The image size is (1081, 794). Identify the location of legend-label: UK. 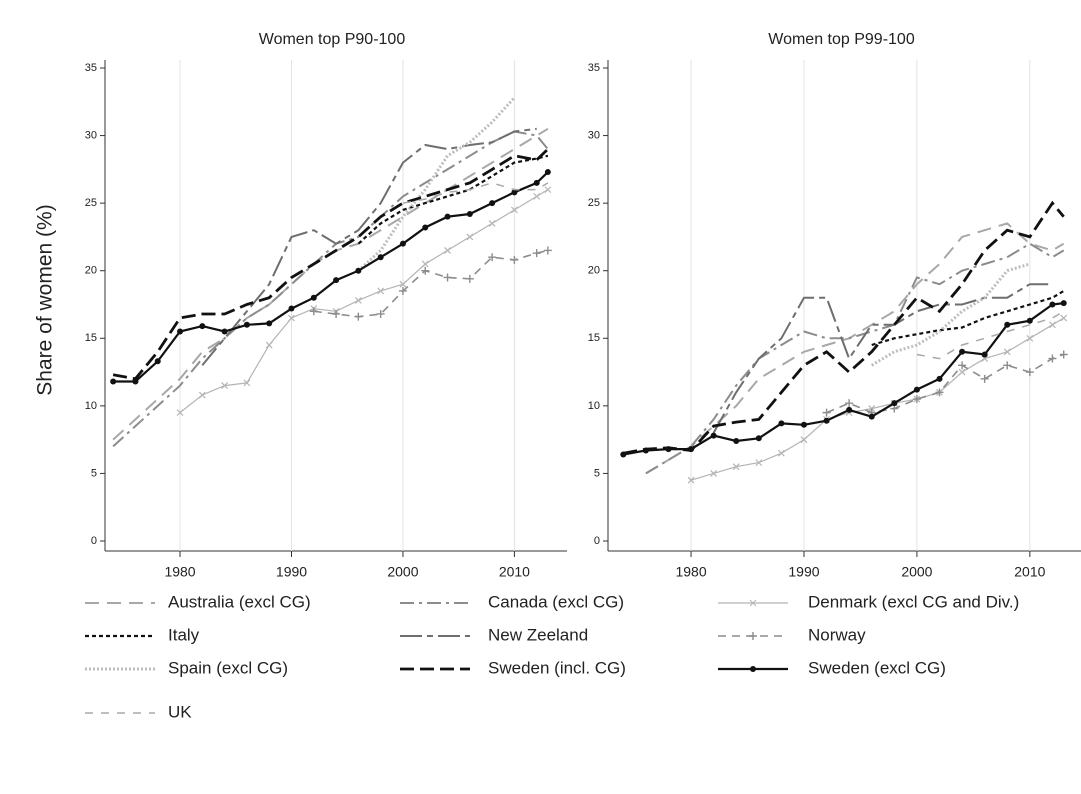
(180, 711).